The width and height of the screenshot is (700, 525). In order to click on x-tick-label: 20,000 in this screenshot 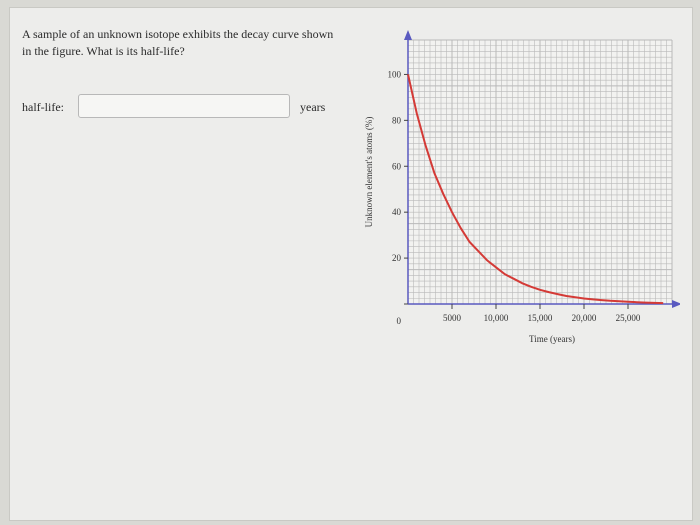, I will do `click(584, 318)`.